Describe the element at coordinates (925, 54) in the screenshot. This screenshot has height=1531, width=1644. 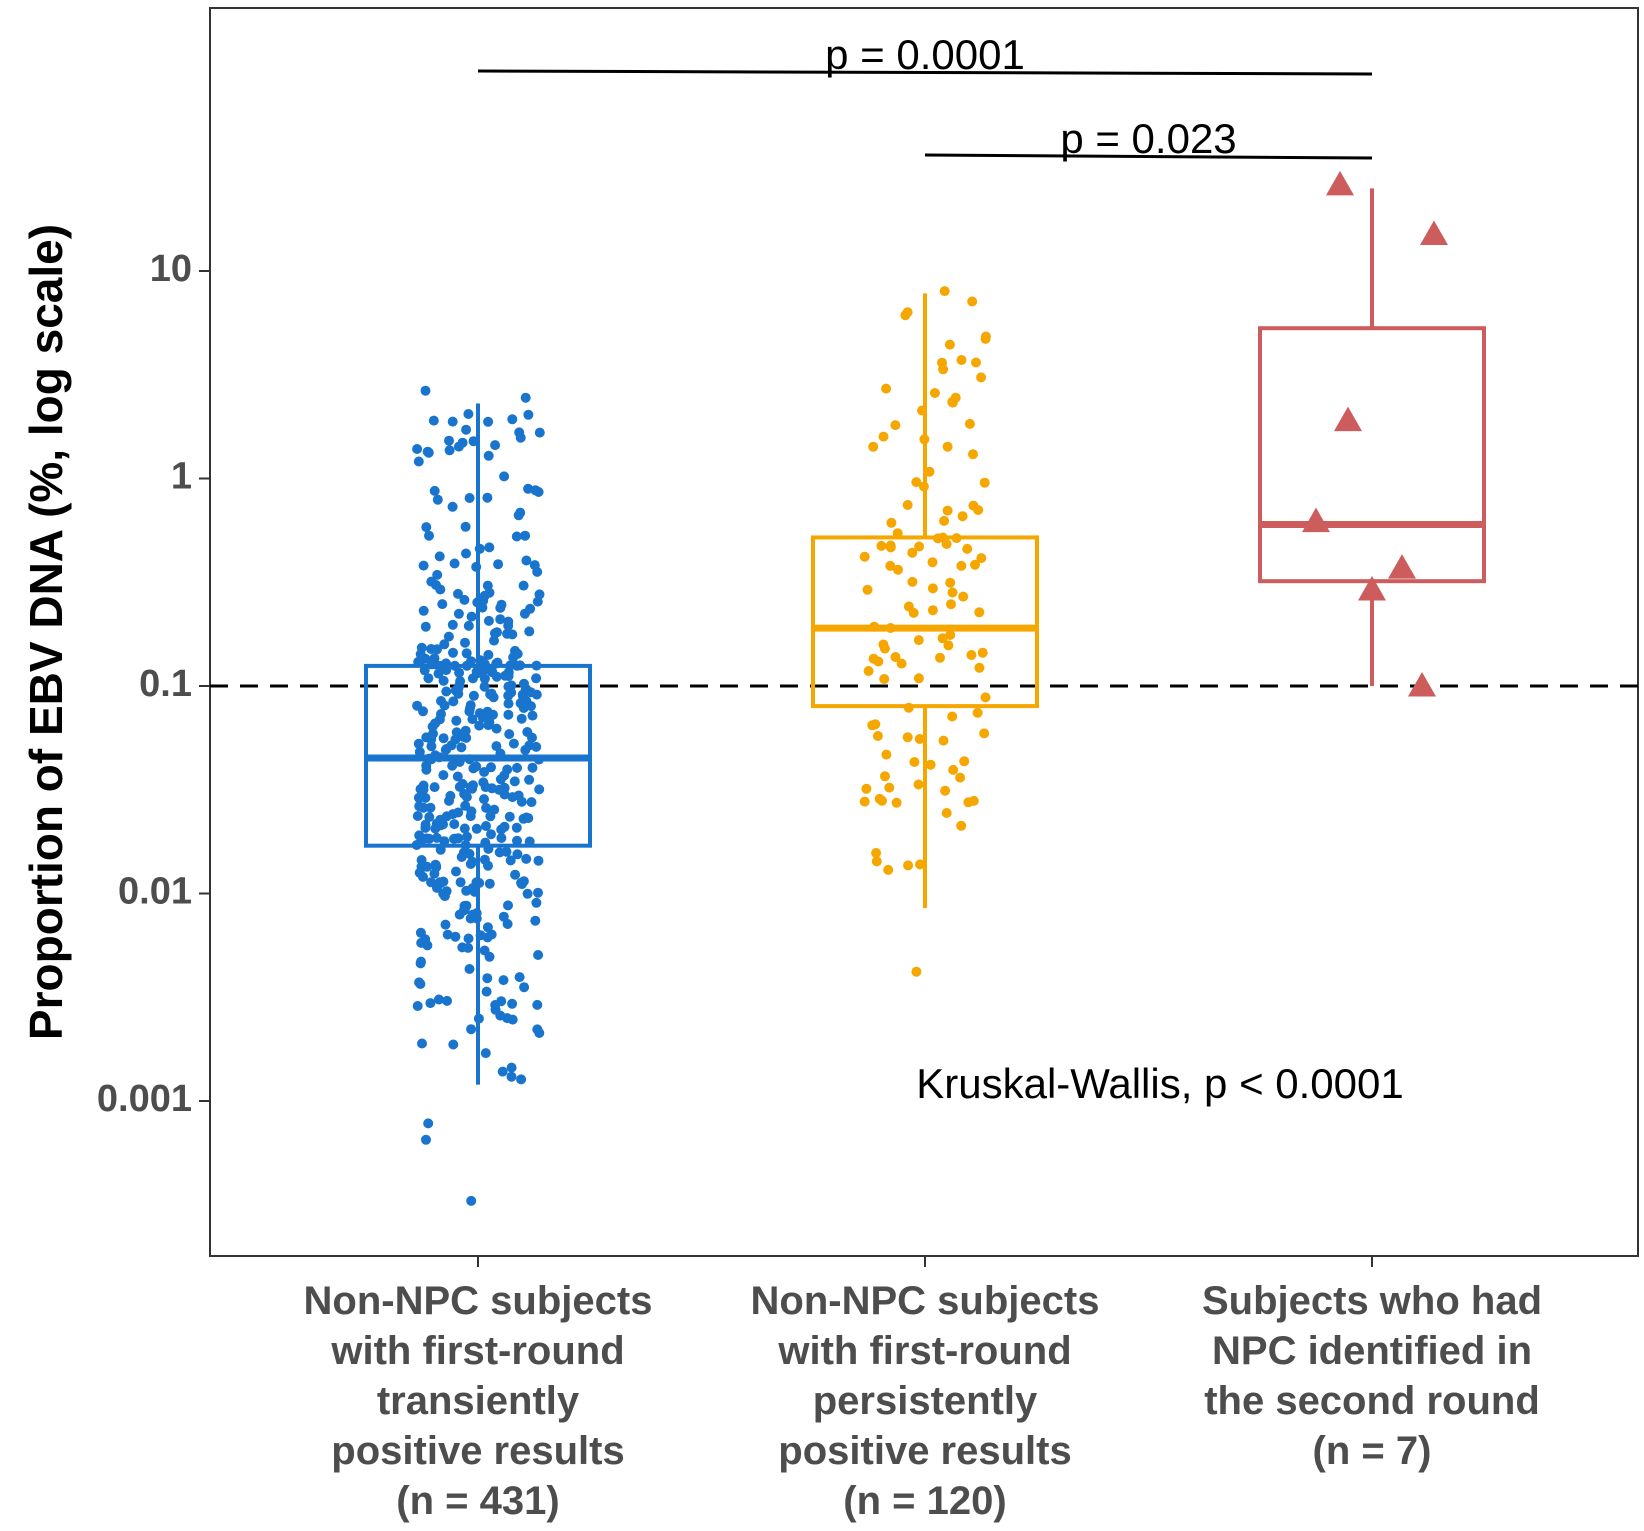
I see `comparison-p-value: p = 0.0001` at that location.